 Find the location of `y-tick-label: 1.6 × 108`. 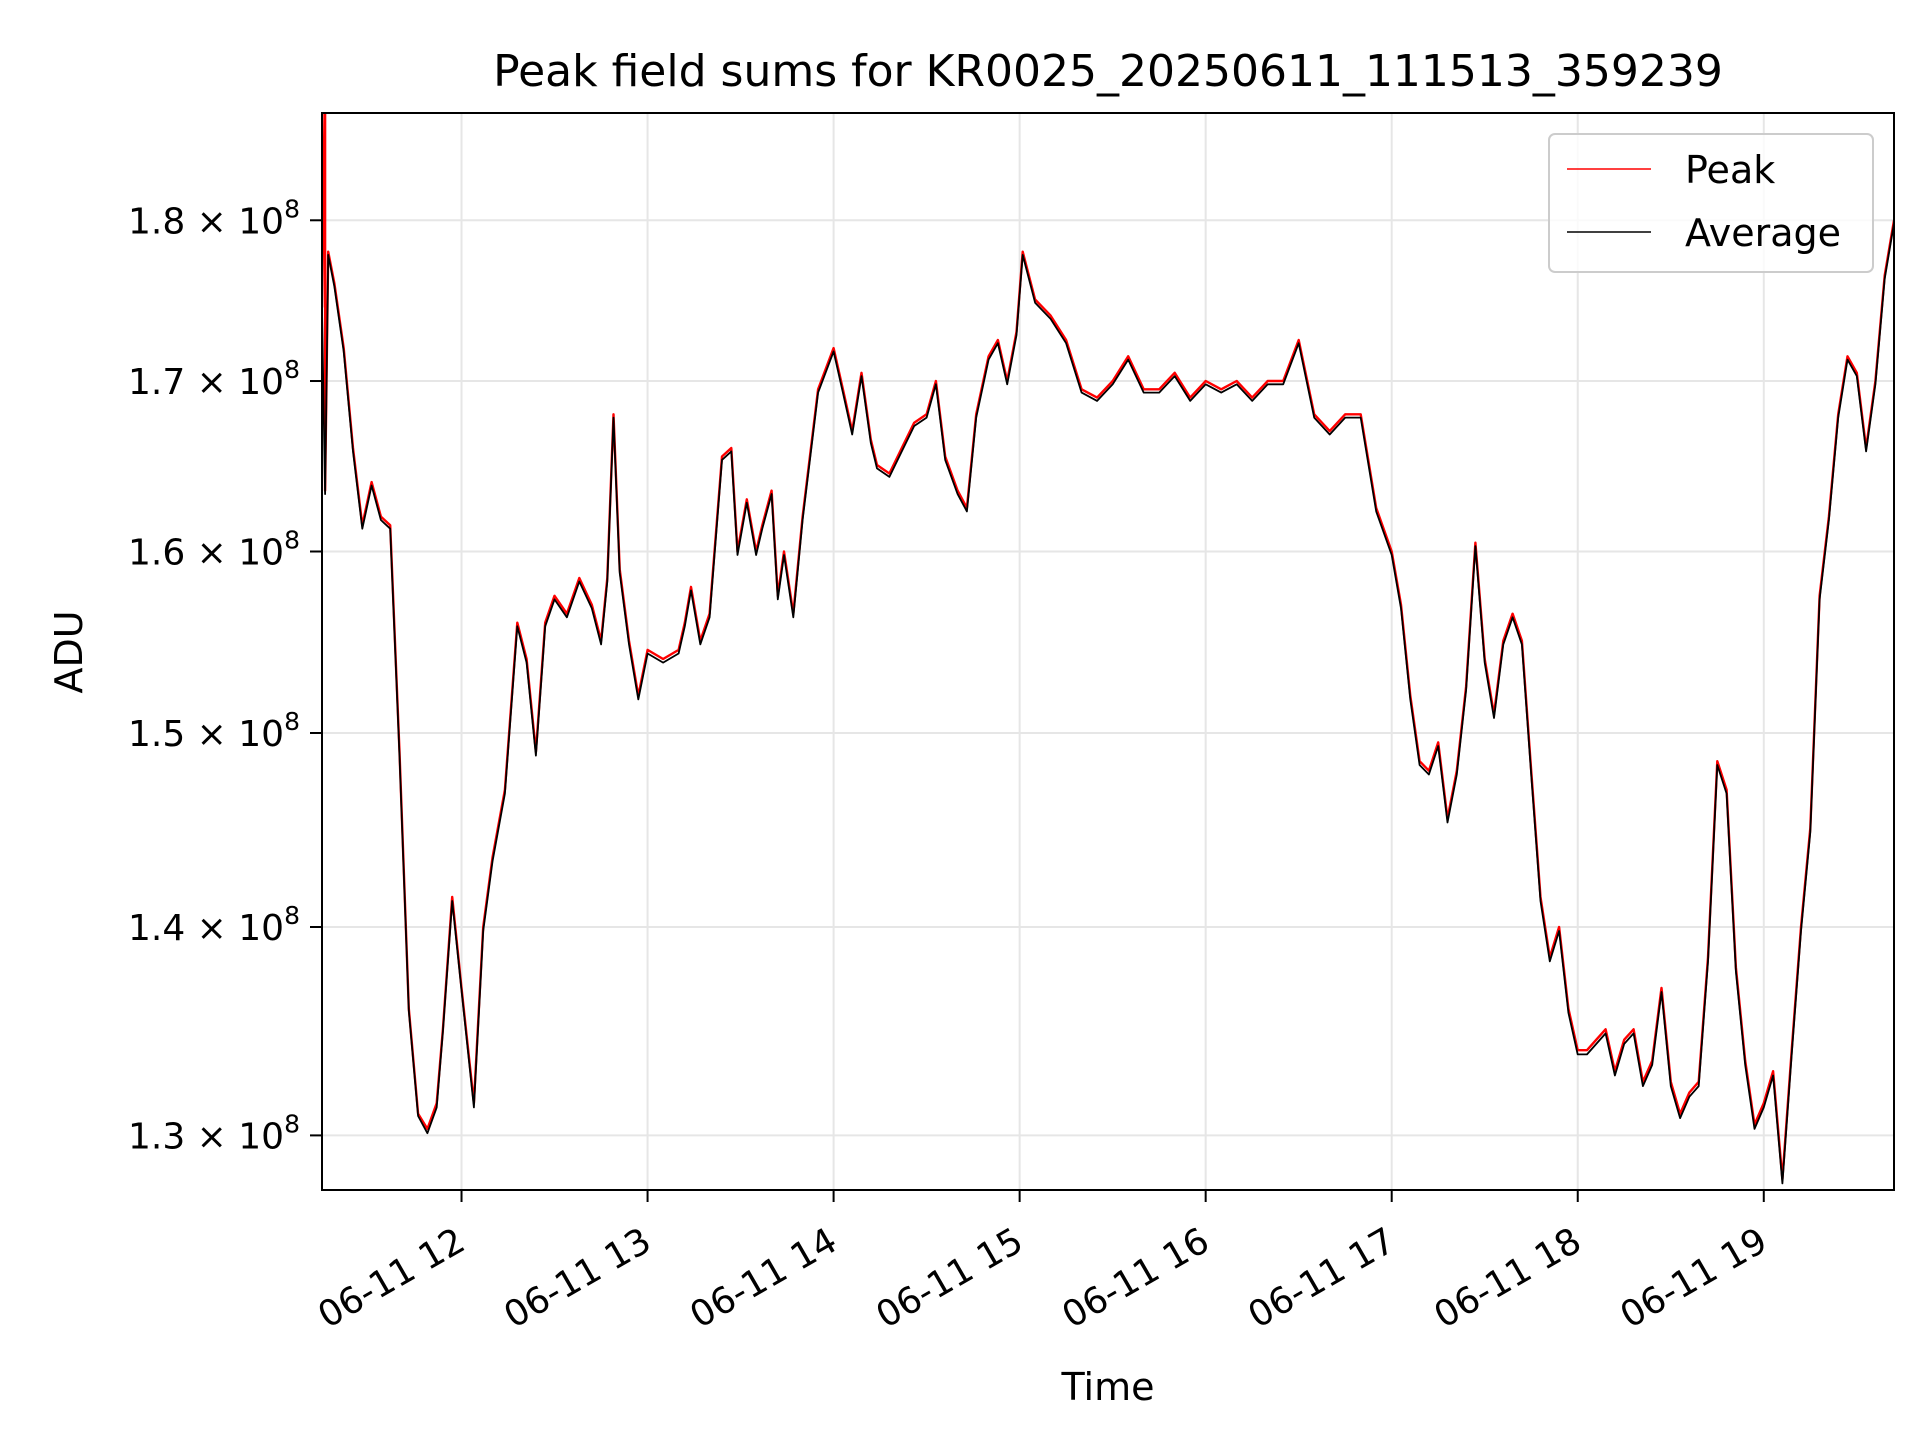

y-tick-label: 1.6 × 108 is located at coordinates (214, 549).